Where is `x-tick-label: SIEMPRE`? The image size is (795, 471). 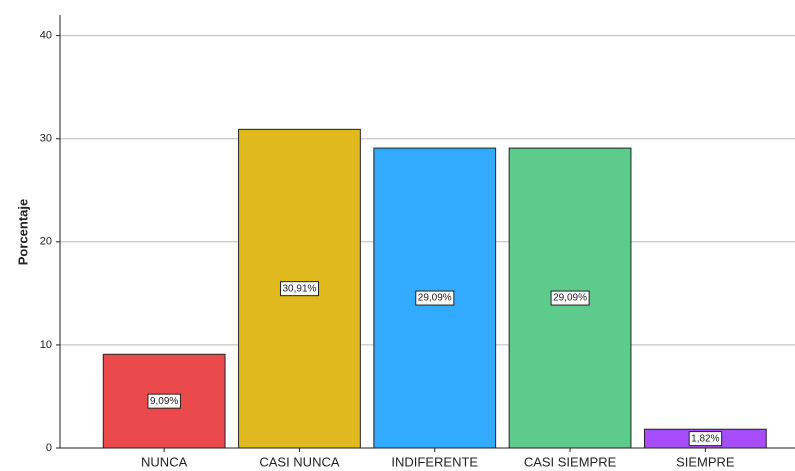 x-tick-label: SIEMPRE is located at coordinates (705, 461).